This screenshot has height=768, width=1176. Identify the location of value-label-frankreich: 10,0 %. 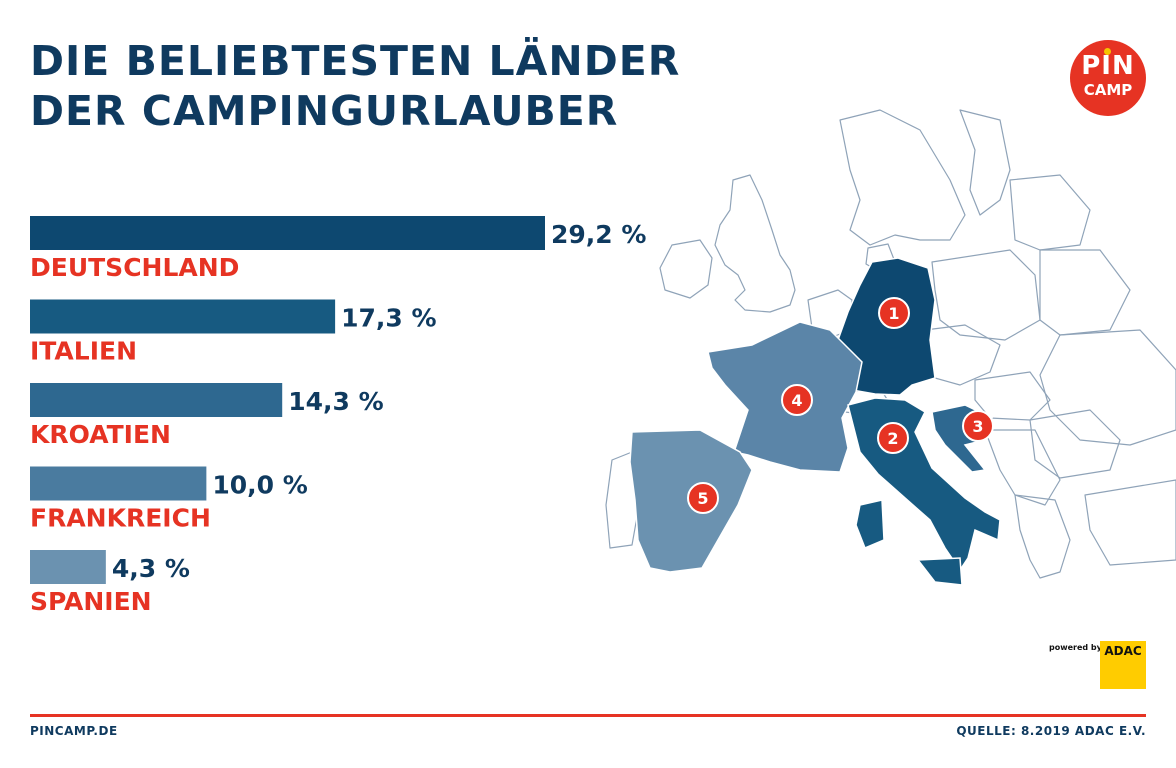
(259, 485).